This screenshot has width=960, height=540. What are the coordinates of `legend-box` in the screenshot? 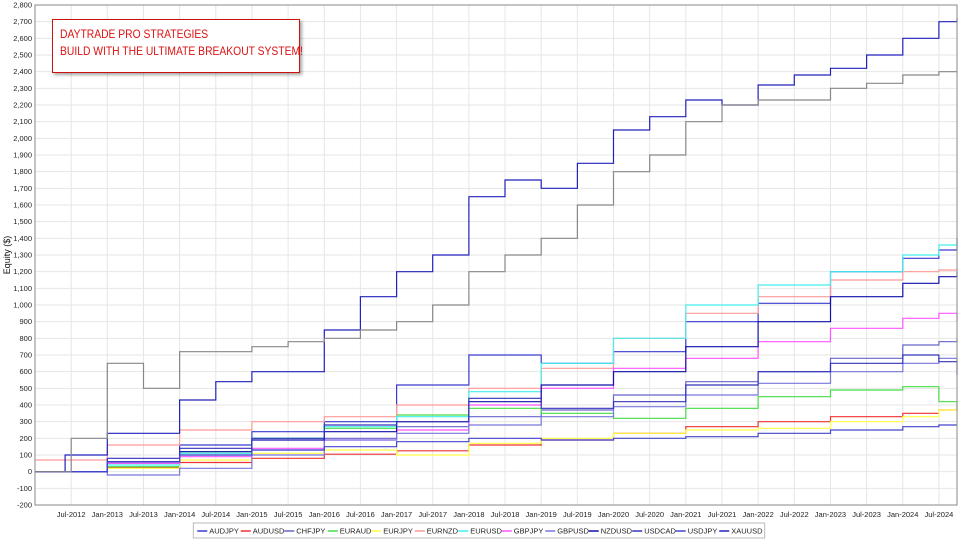 It's located at (479, 530).